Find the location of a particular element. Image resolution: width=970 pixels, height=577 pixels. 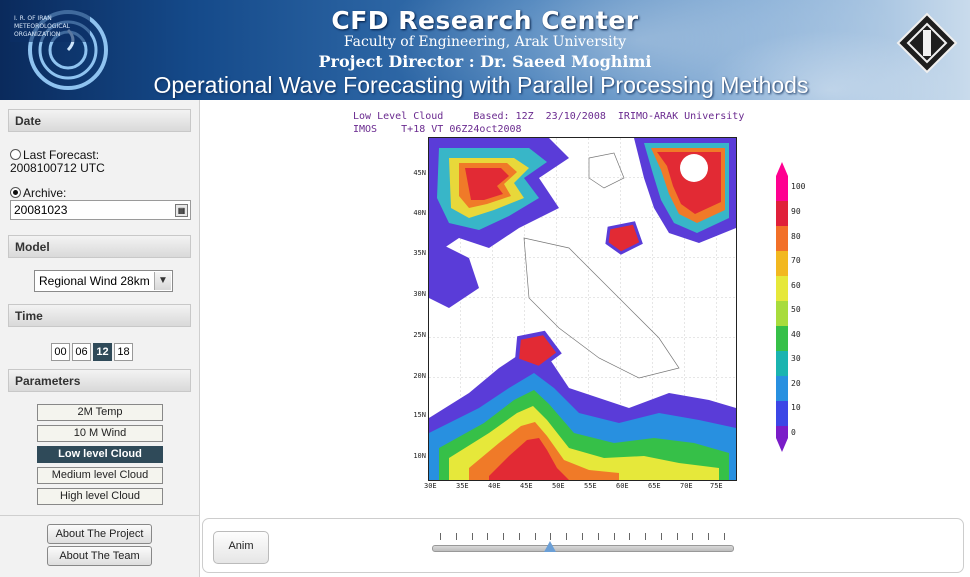

time-button-00: 00 is located at coordinates (60, 352).